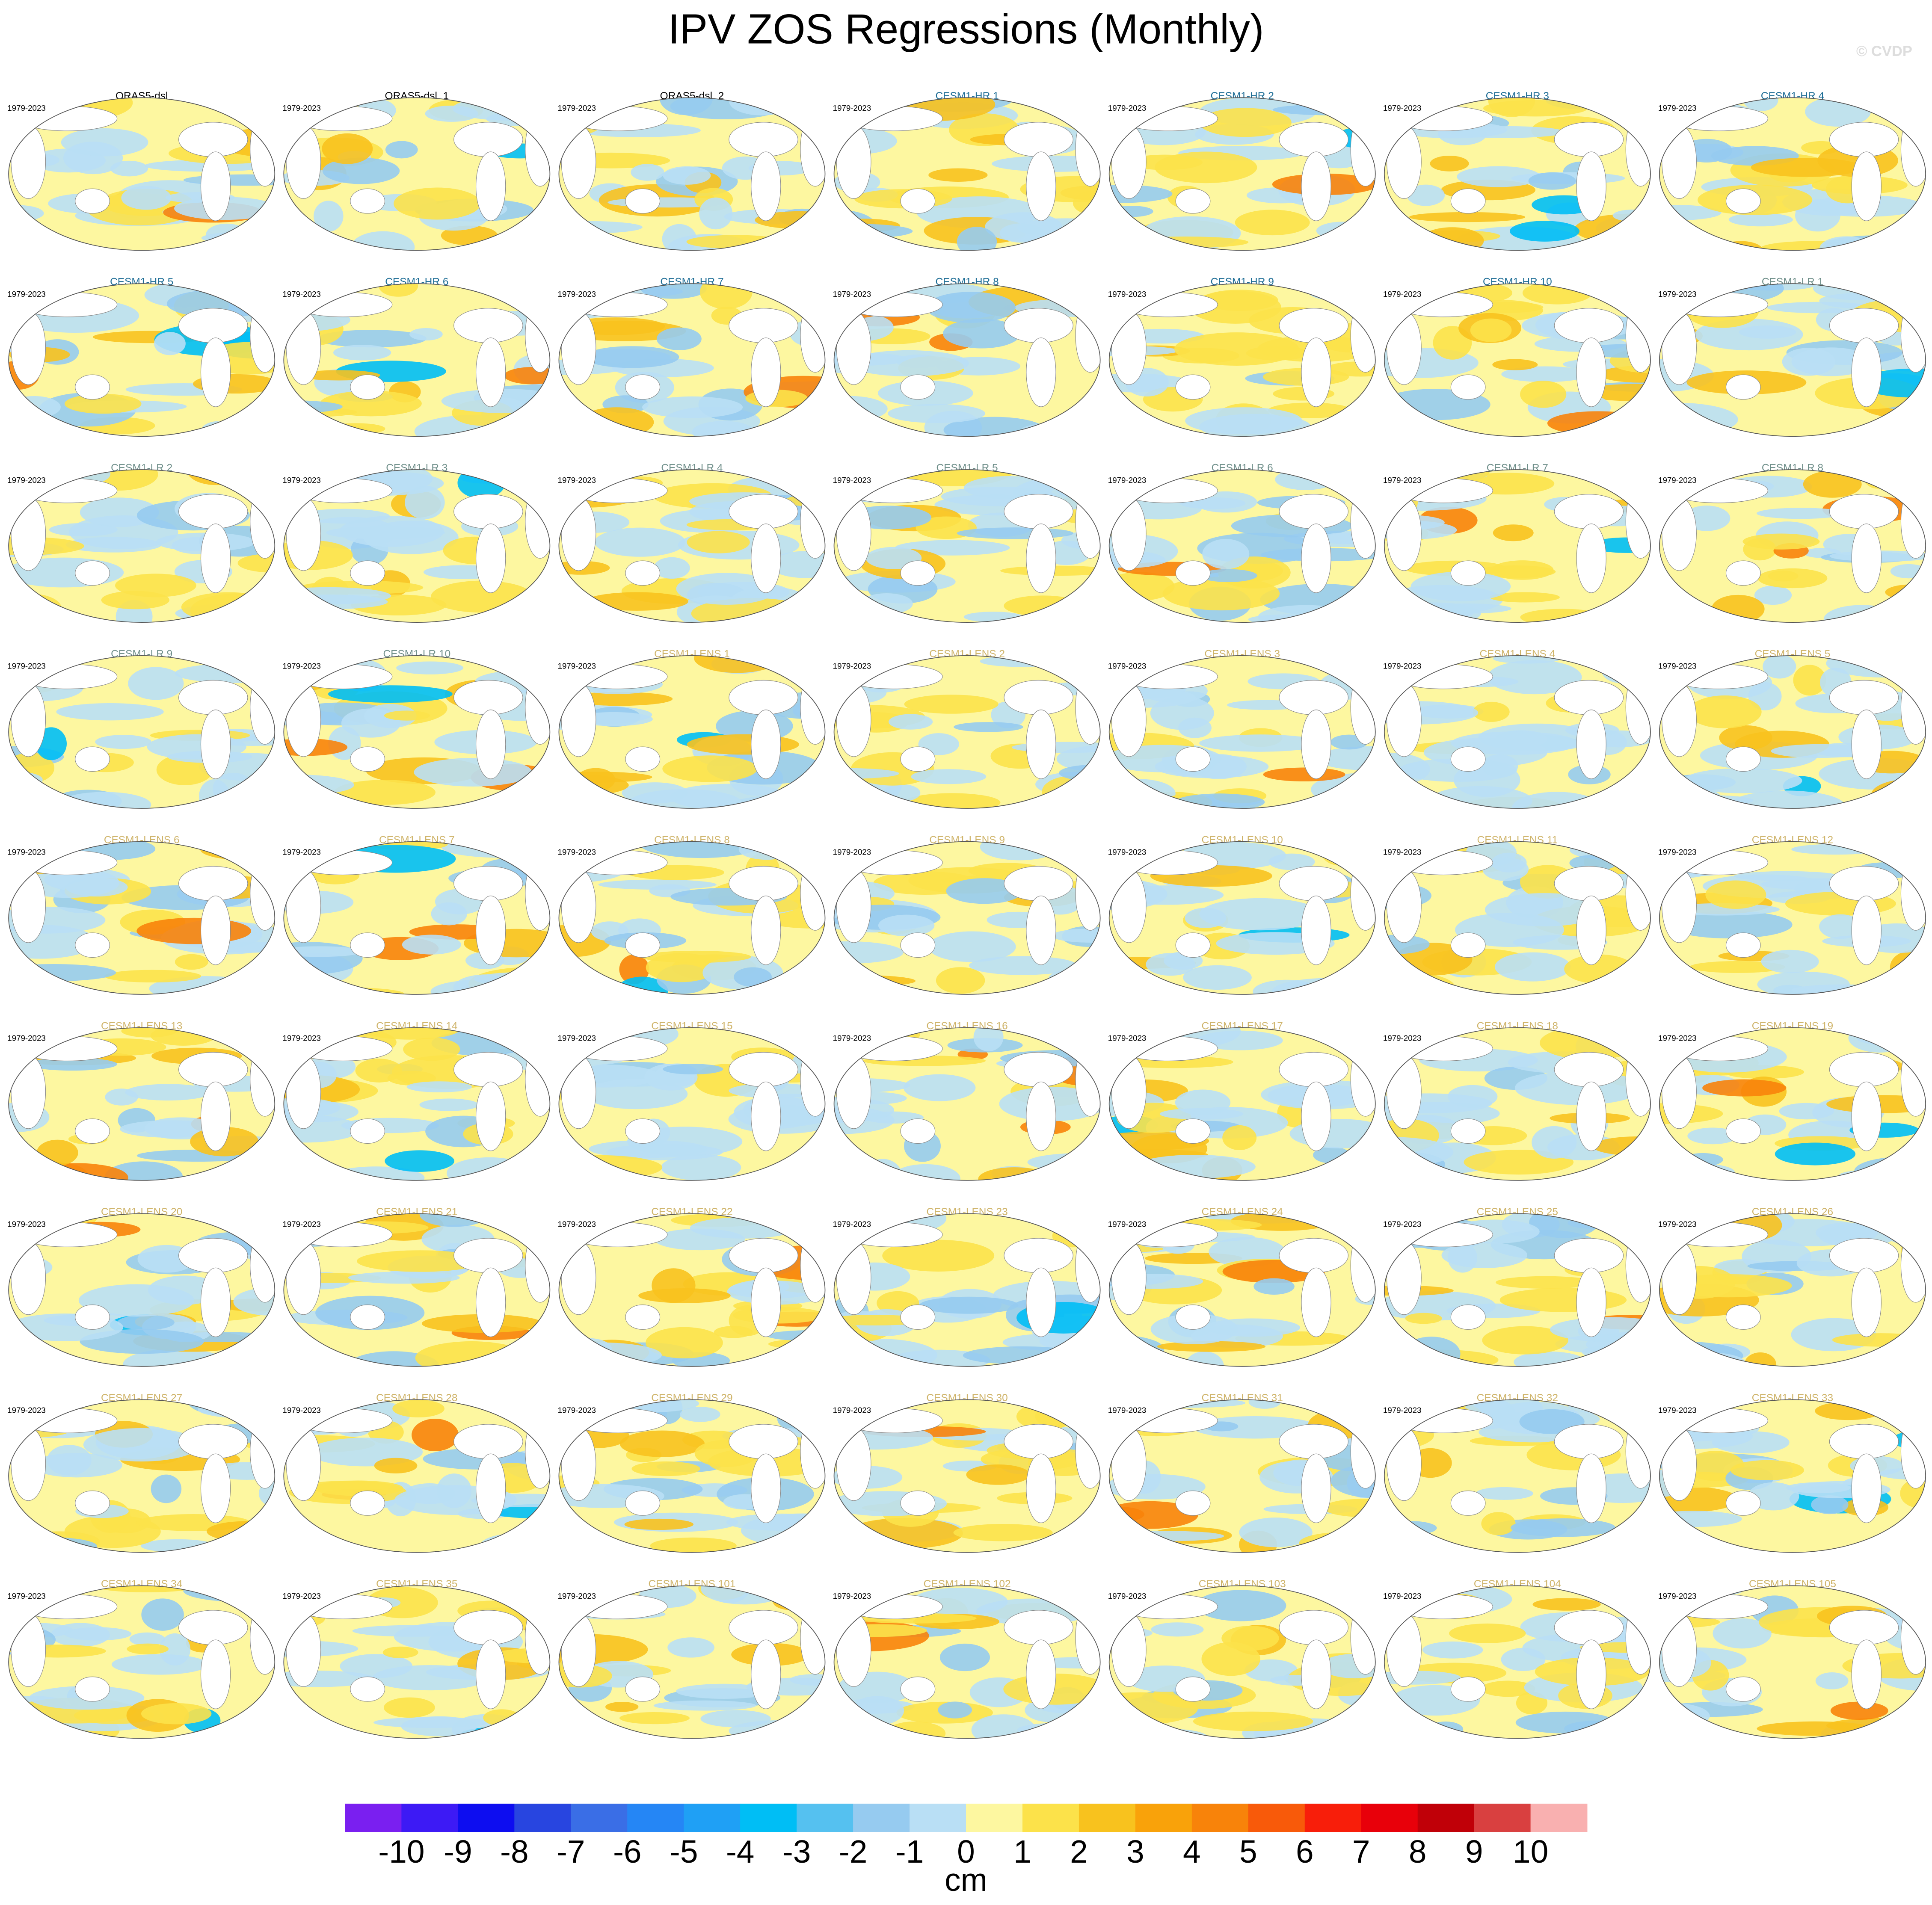 Image resolution: width=1932 pixels, height=1905 pixels. Describe the element at coordinates (796, 1852) in the screenshot. I see `colorbar-tick-label: -3` at that location.